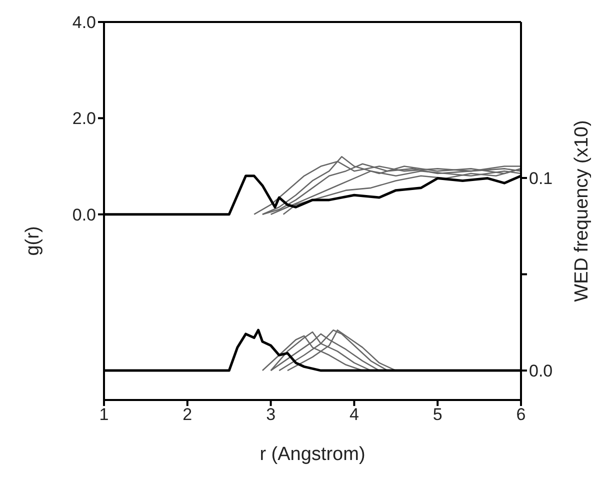 This screenshot has height=490, width=599. Describe the element at coordinates (271, 414) in the screenshot. I see `x-tick-label: 3` at that location.